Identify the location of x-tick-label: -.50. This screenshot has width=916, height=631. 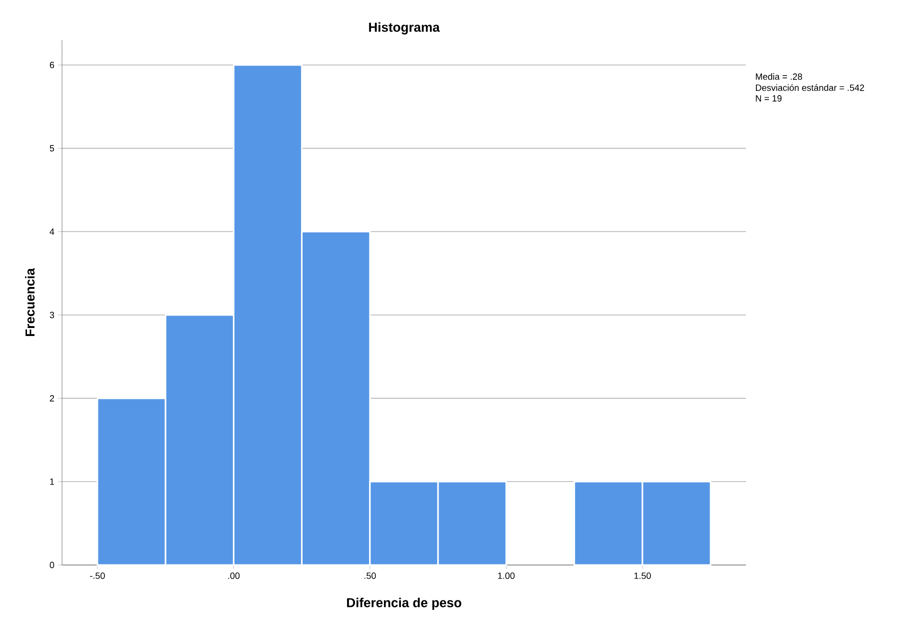
(97, 575).